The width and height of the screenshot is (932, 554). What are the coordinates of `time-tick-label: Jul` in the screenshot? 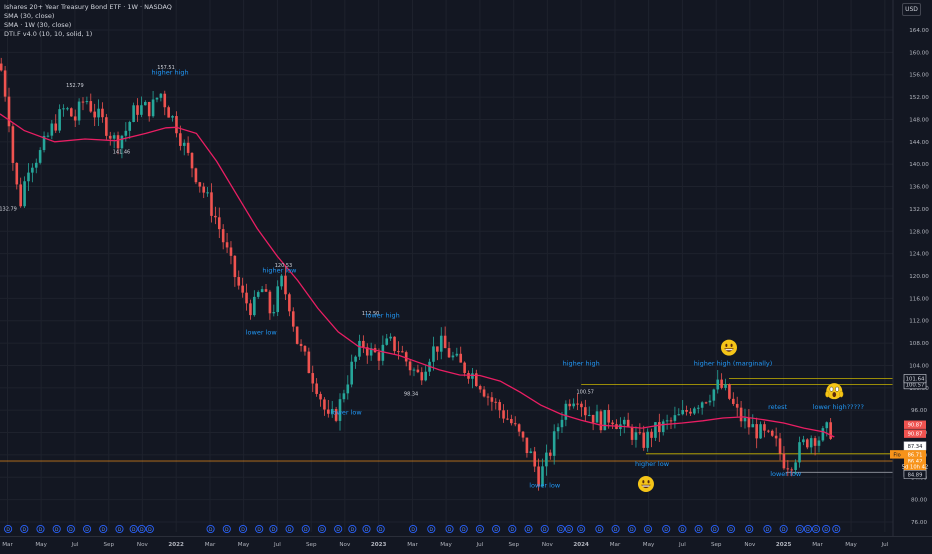 It's located at (682, 545).